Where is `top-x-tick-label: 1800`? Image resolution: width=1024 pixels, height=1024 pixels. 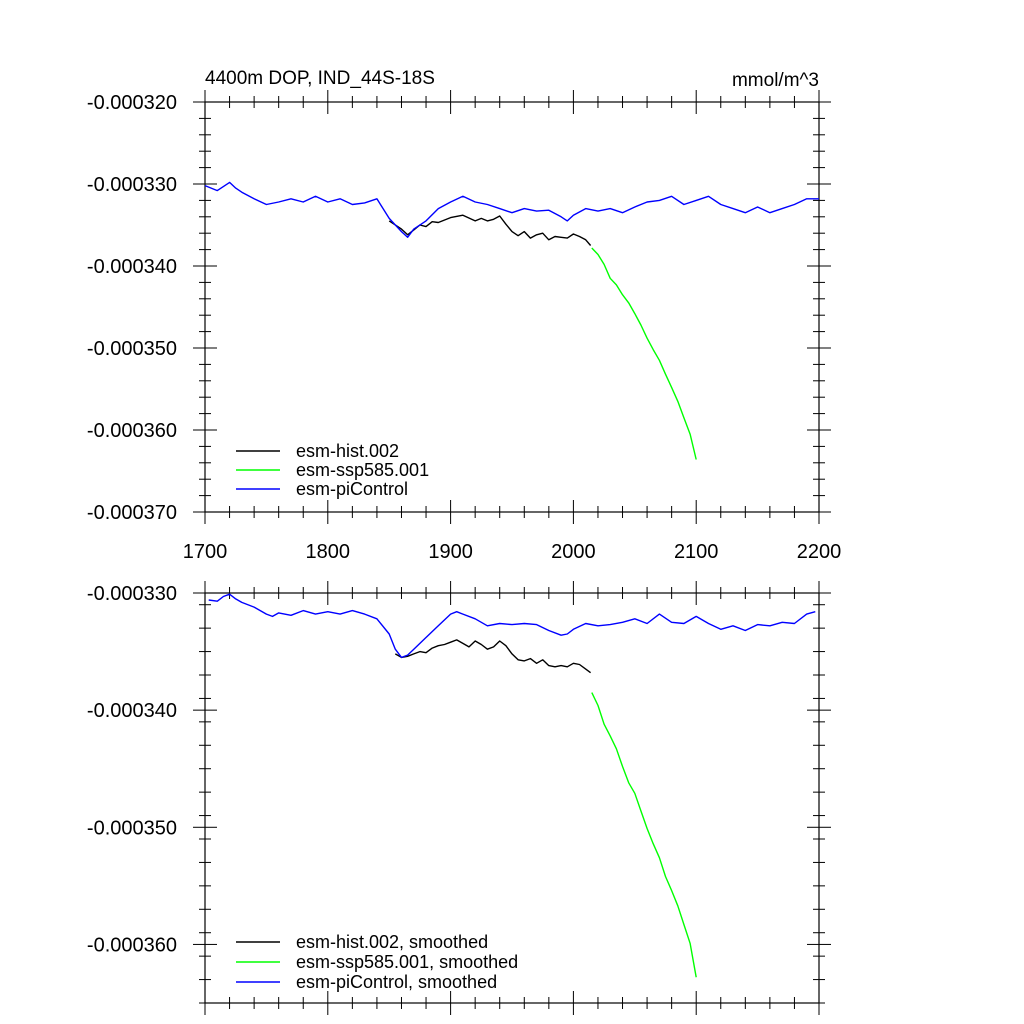
top-x-tick-label: 1800 is located at coordinates (328, 552).